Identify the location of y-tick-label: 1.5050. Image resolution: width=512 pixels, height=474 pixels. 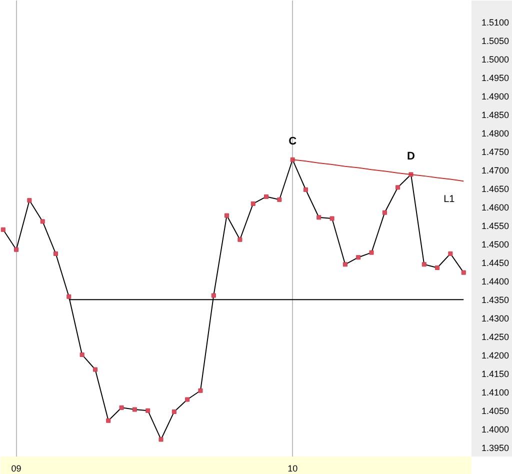
(496, 41).